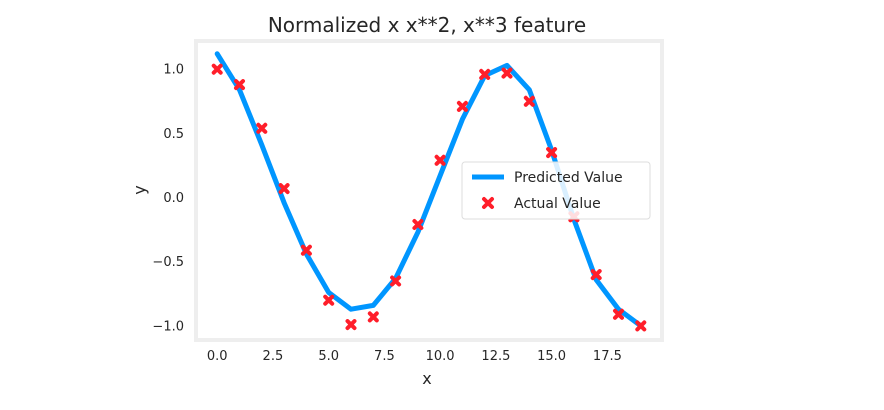 This screenshot has height=410, width=884. Describe the element at coordinates (427, 25) in the screenshot. I see `chart-title: Normalized x x**2, x**3 feature` at that location.